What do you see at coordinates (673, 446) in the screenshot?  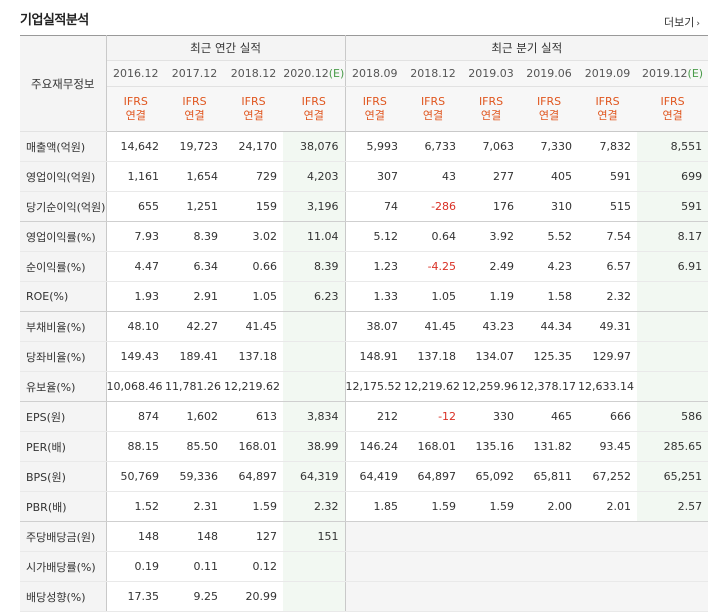 I see `table-cell: 285.65` at bounding box center [673, 446].